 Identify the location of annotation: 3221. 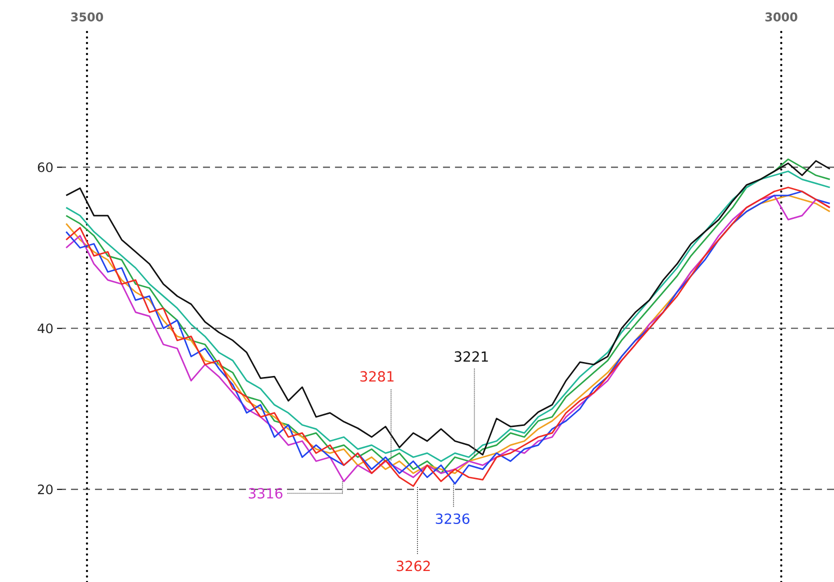
(471, 356).